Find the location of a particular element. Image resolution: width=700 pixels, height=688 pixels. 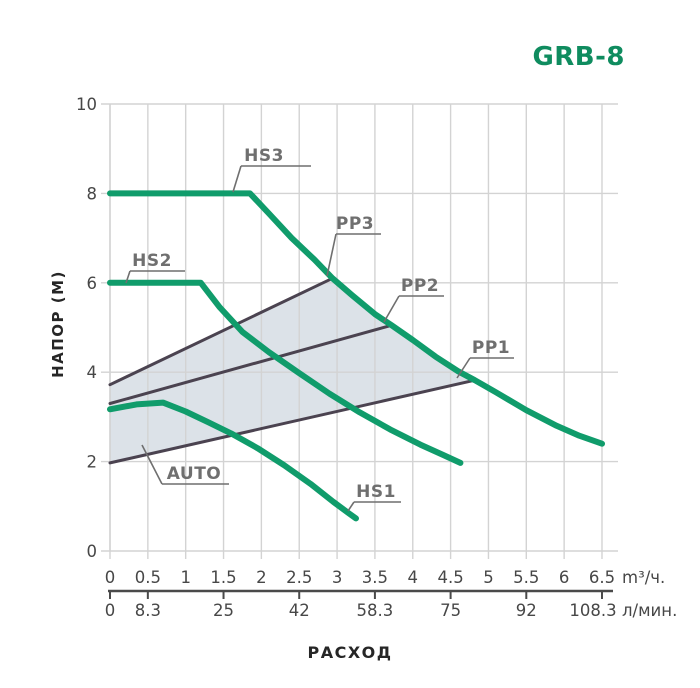

curve-hs1 is located at coordinates (233, 460).